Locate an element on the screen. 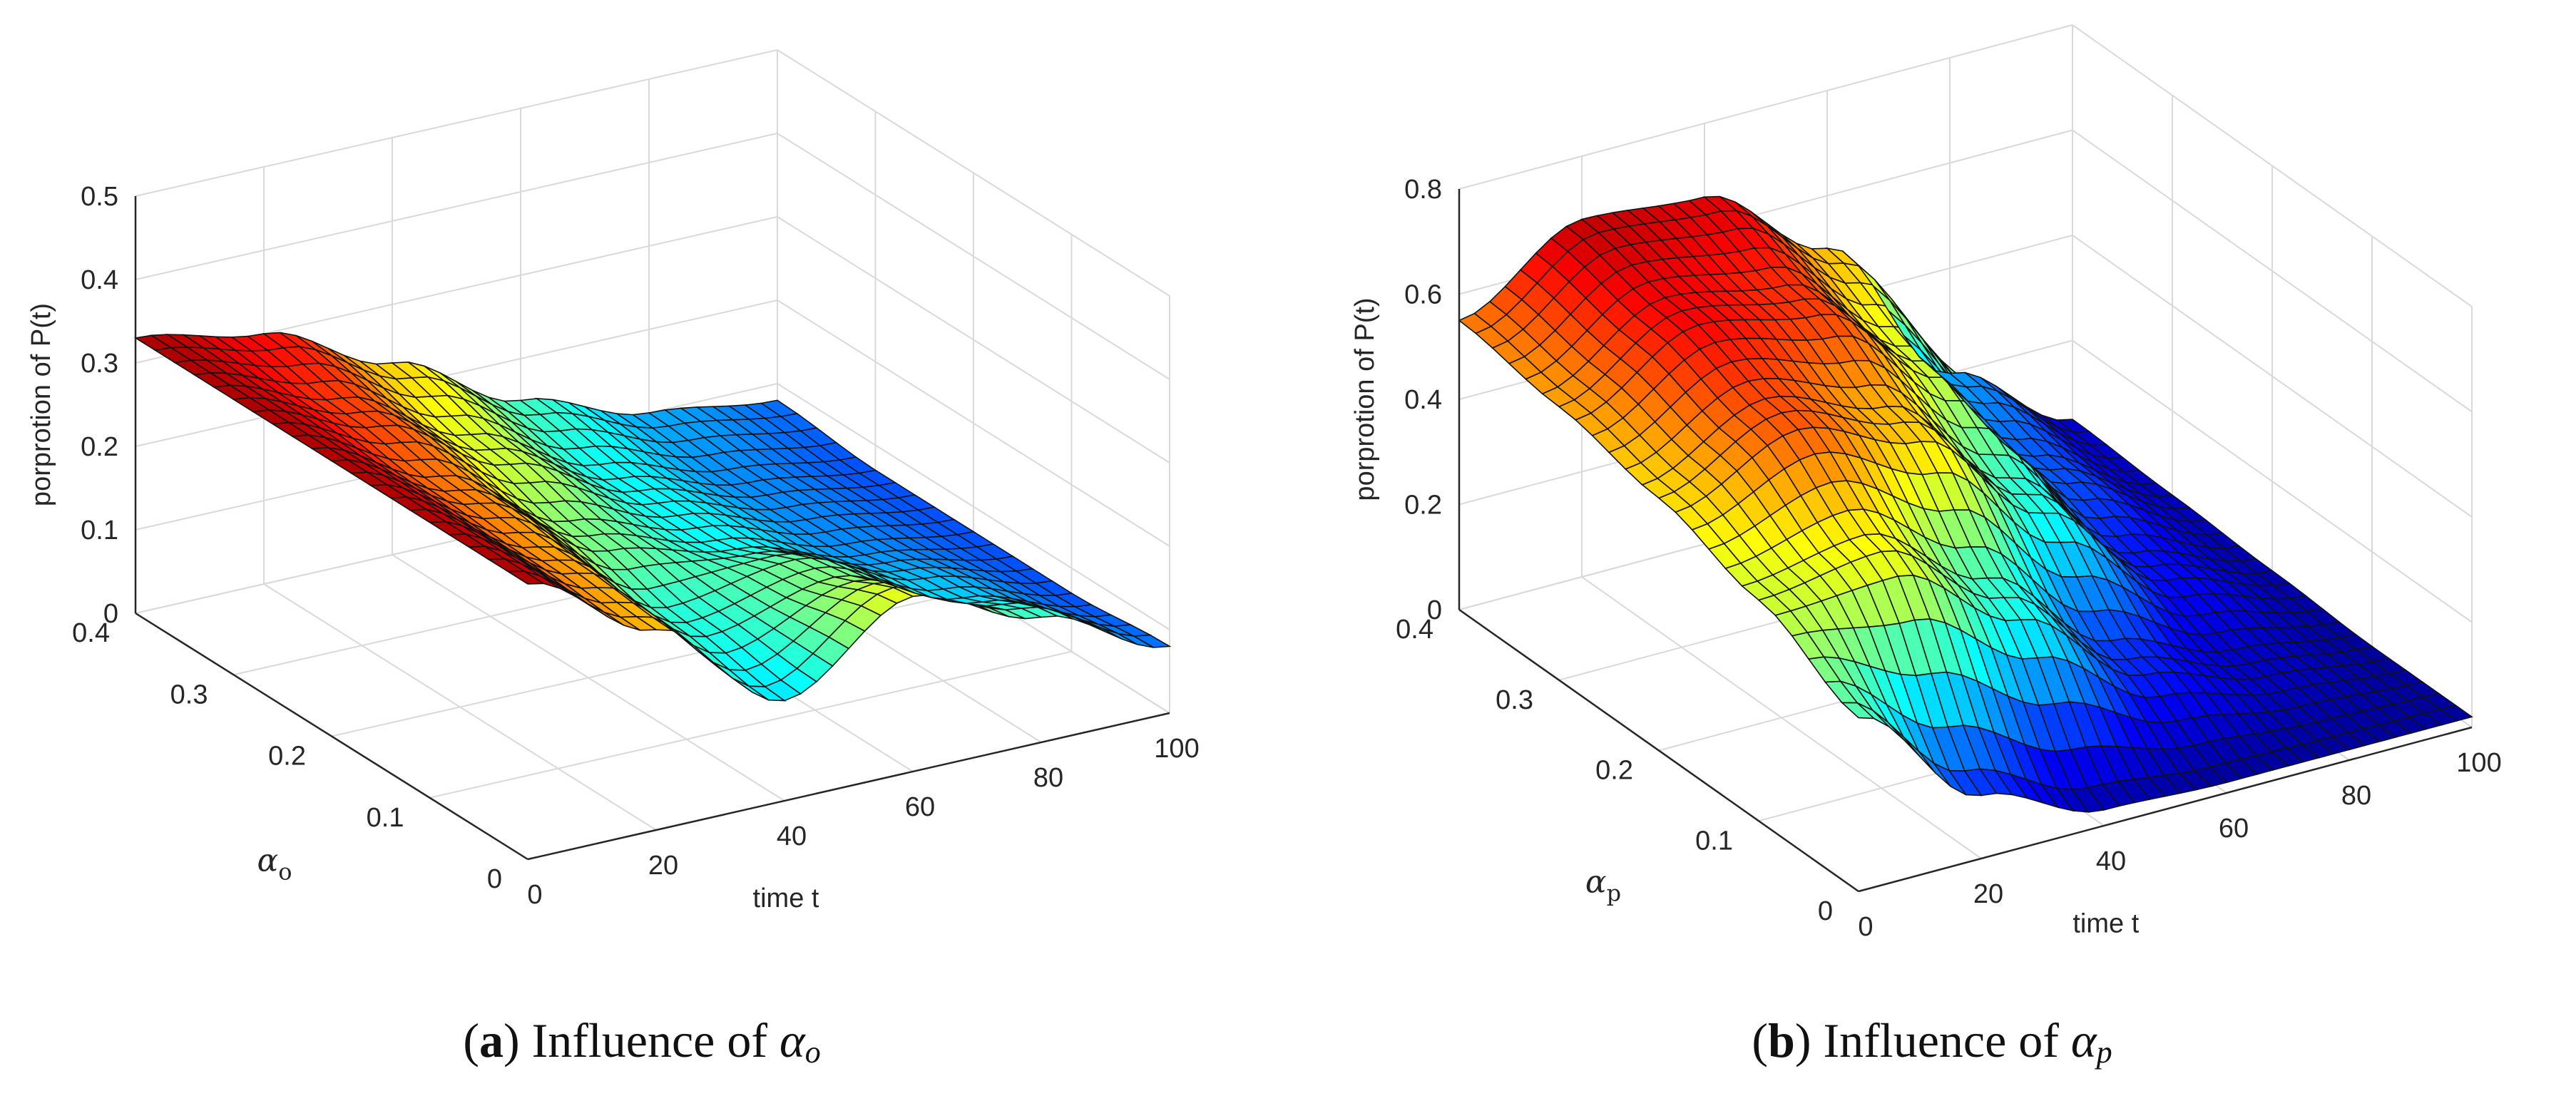 The height and width of the screenshot is (1096, 2576). caption-b: (b) Influence of αp is located at coordinates (1932, 1041).